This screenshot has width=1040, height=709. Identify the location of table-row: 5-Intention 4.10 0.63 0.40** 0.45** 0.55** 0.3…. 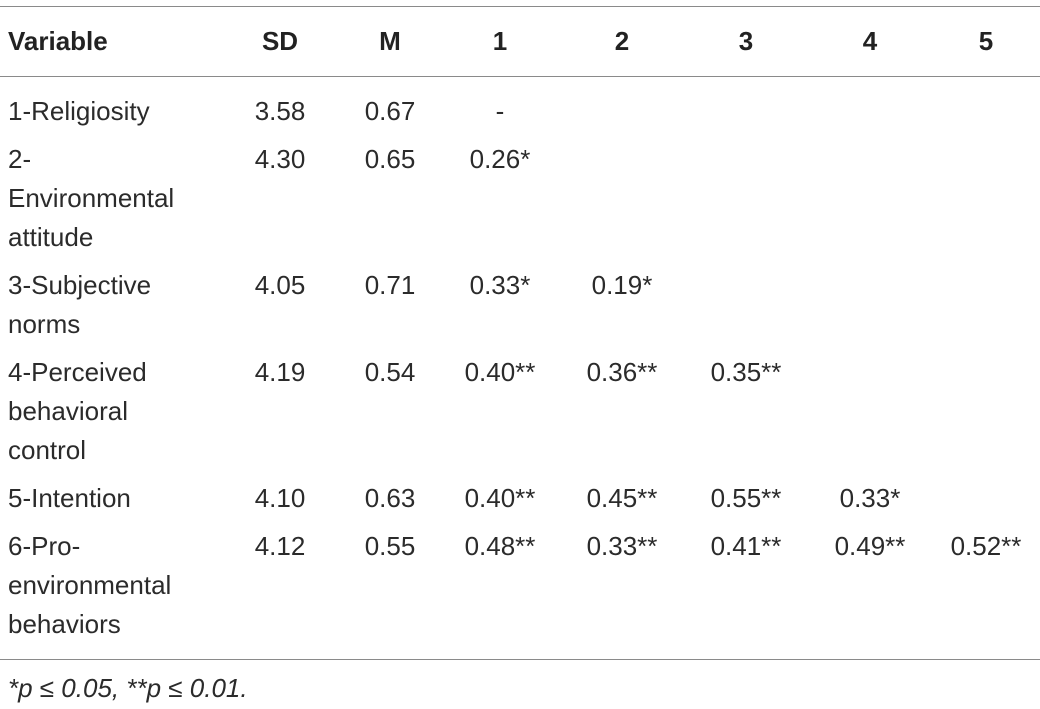
(520, 499).